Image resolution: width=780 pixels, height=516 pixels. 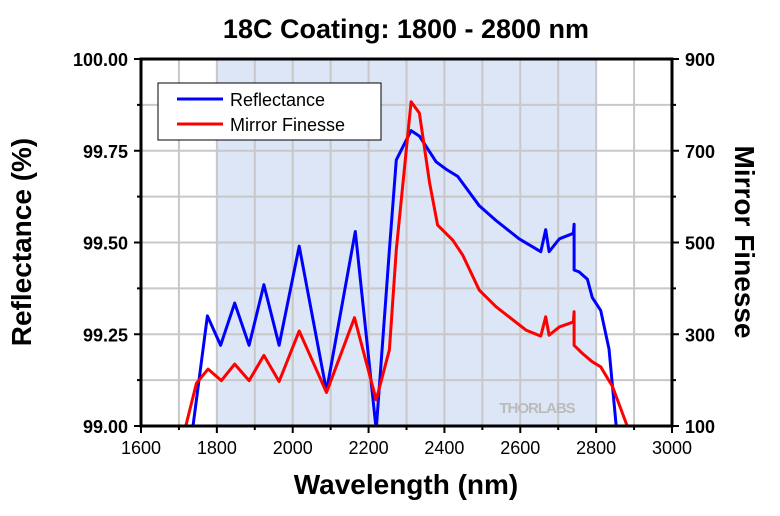 What do you see at coordinates (700, 335) in the screenshot?
I see `y2-tick-label: 300` at bounding box center [700, 335].